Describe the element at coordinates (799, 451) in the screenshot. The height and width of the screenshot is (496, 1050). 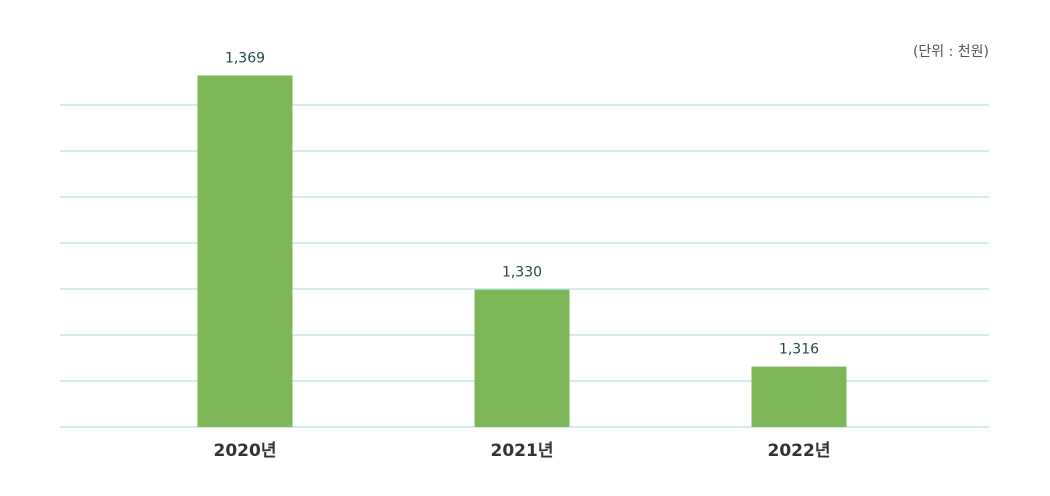
I see `x-tick-label: 2022년` at that location.